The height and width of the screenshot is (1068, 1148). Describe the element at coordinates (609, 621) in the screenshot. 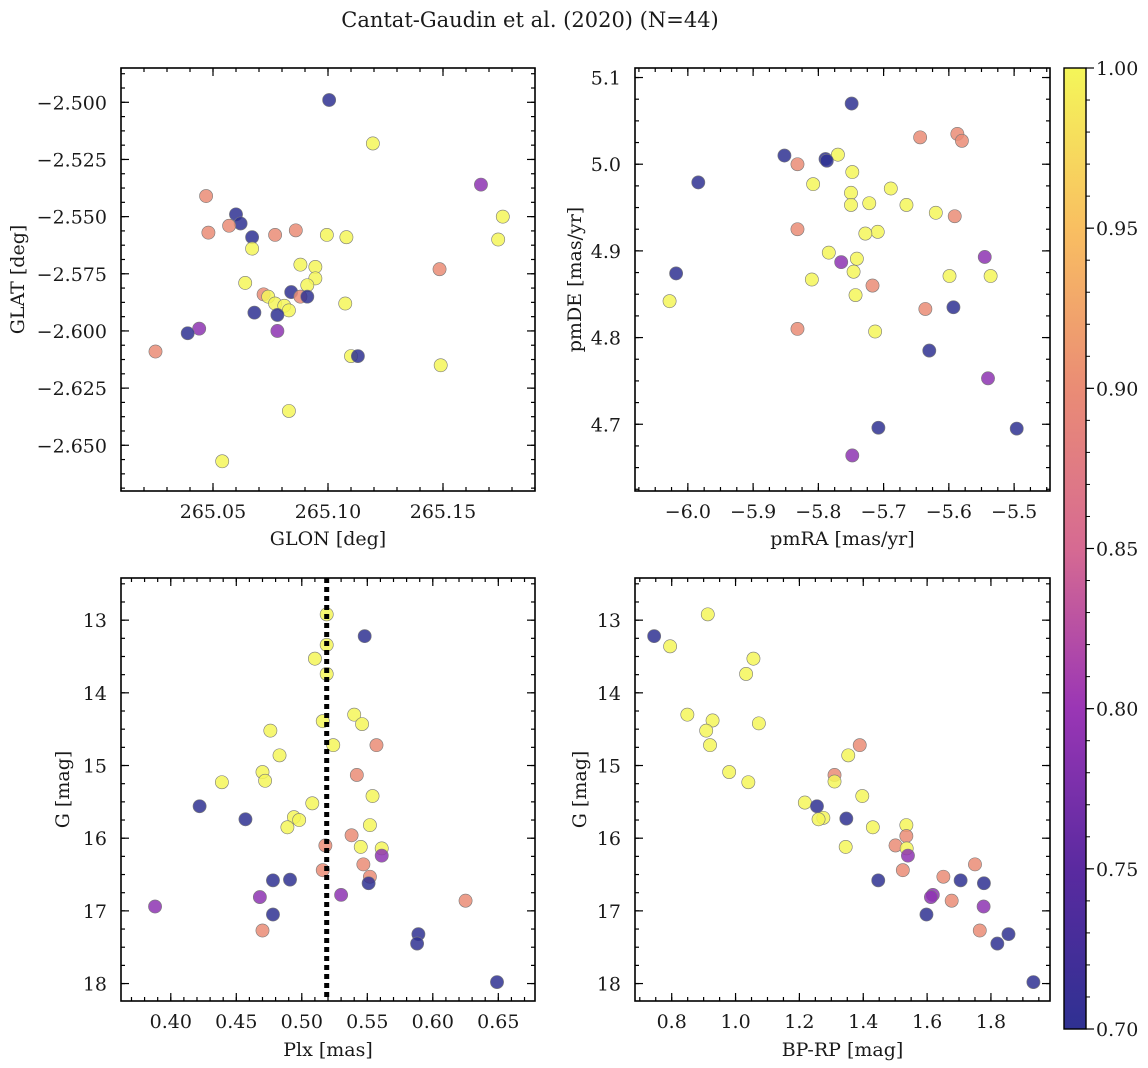

I see `y-tick-label: 13` at that location.